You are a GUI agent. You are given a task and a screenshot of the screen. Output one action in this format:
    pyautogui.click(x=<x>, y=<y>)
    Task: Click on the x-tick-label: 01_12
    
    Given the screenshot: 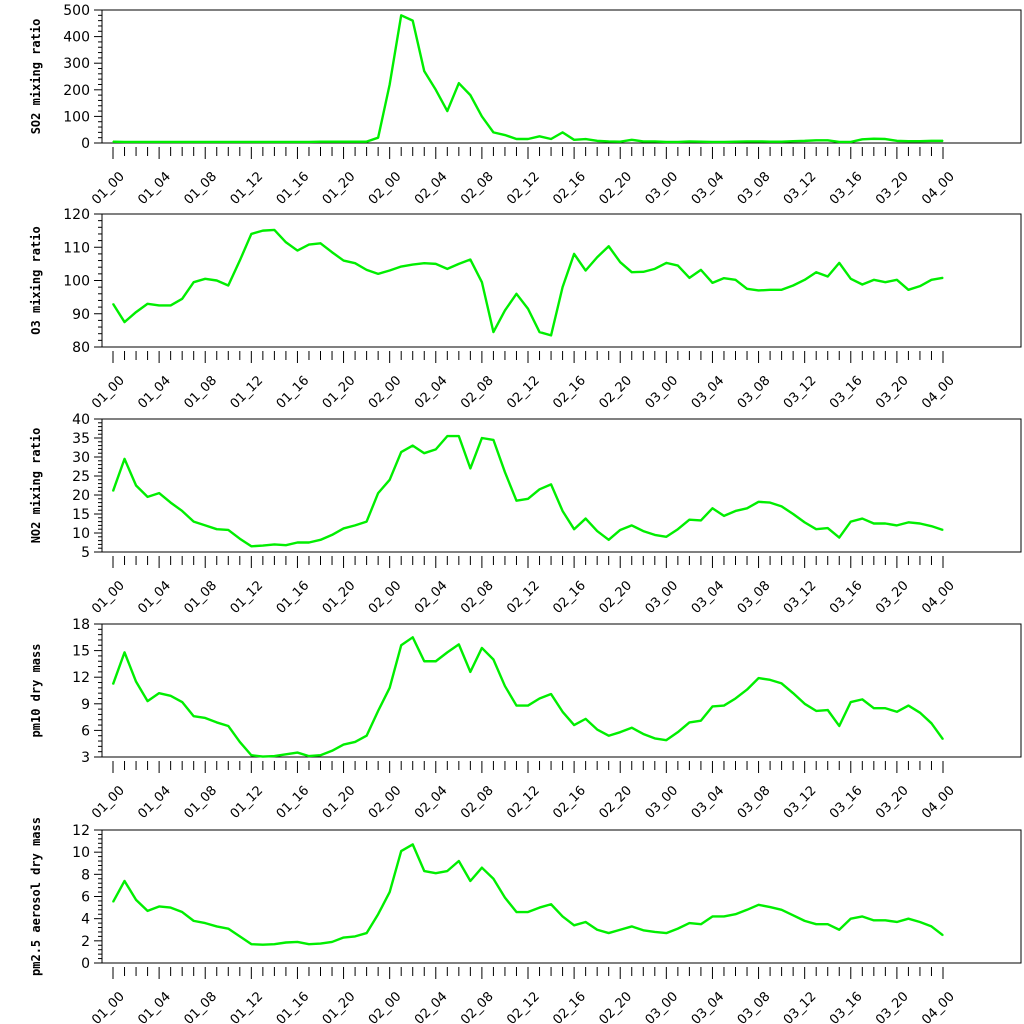 What is the action you would take?
    pyautogui.click(x=247, y=188)
    